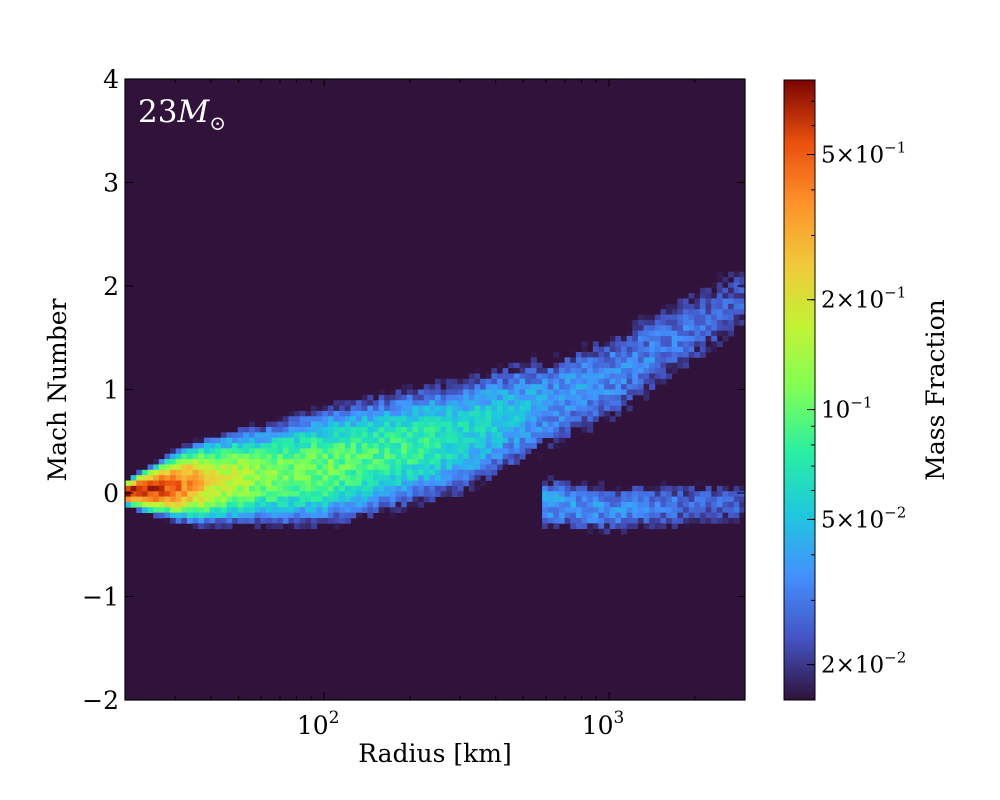 The height and width of the screenshot is (800, 1000). What do you see at coordinates (863, 153) in the screenshot?
I see `colorbar-tick-label: 5×10⁻¹` at bounding box center [863, 153].